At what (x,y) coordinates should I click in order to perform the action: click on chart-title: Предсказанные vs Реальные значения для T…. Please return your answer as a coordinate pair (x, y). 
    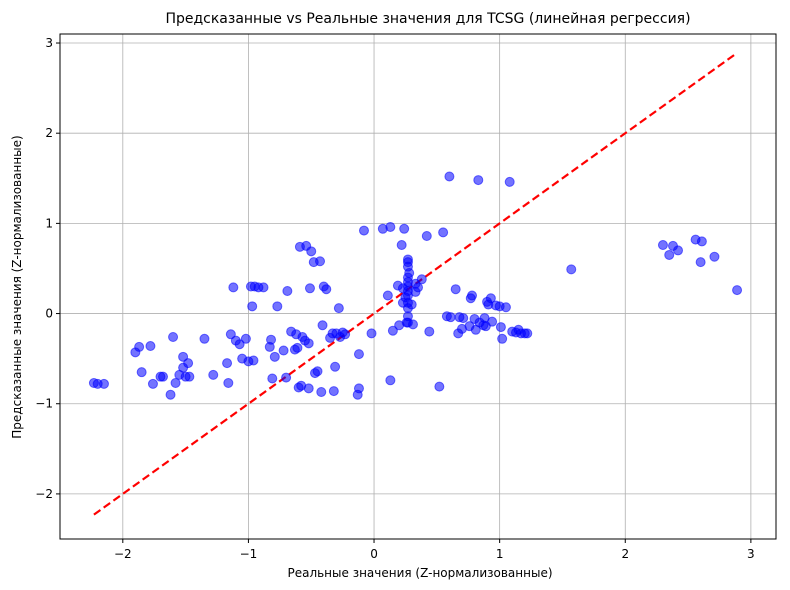
    Looking at the image, I should click on (427, 19).